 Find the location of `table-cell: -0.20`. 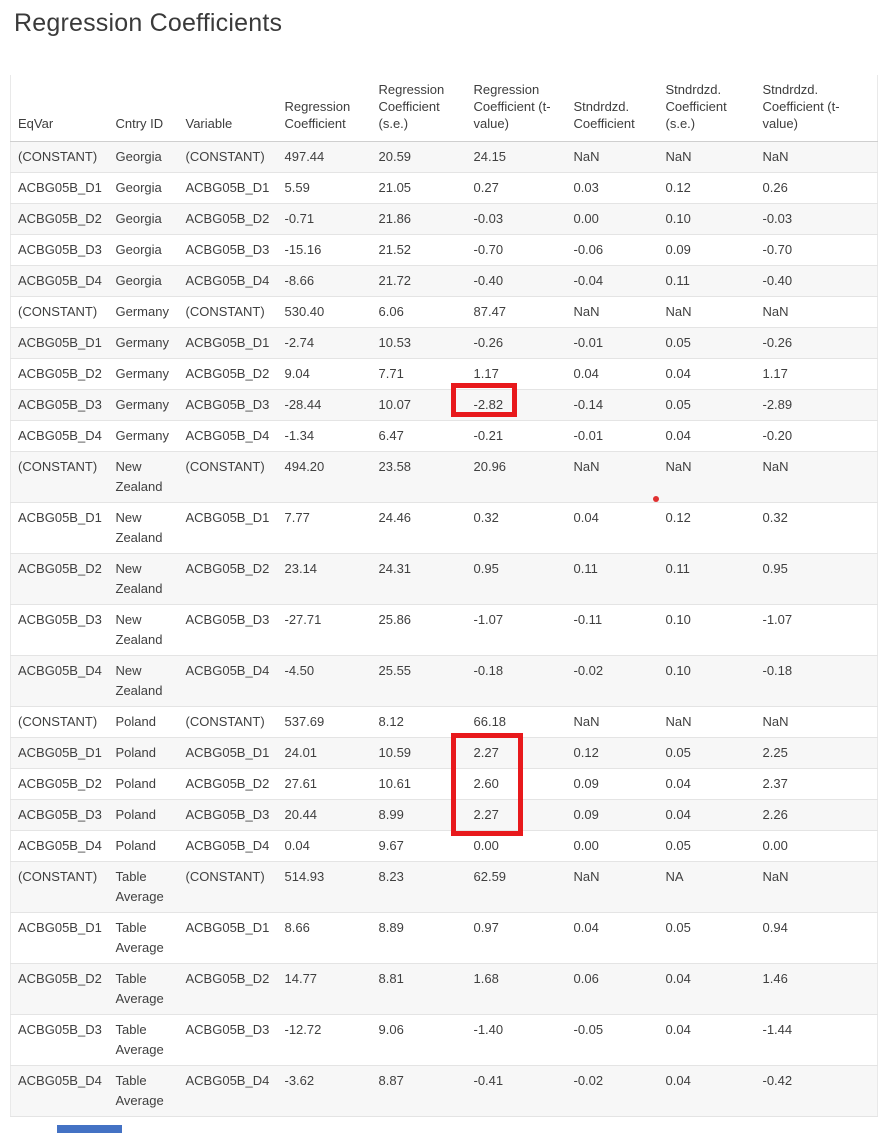

table-cell: -0.20 is located at coordinates (816, 436).